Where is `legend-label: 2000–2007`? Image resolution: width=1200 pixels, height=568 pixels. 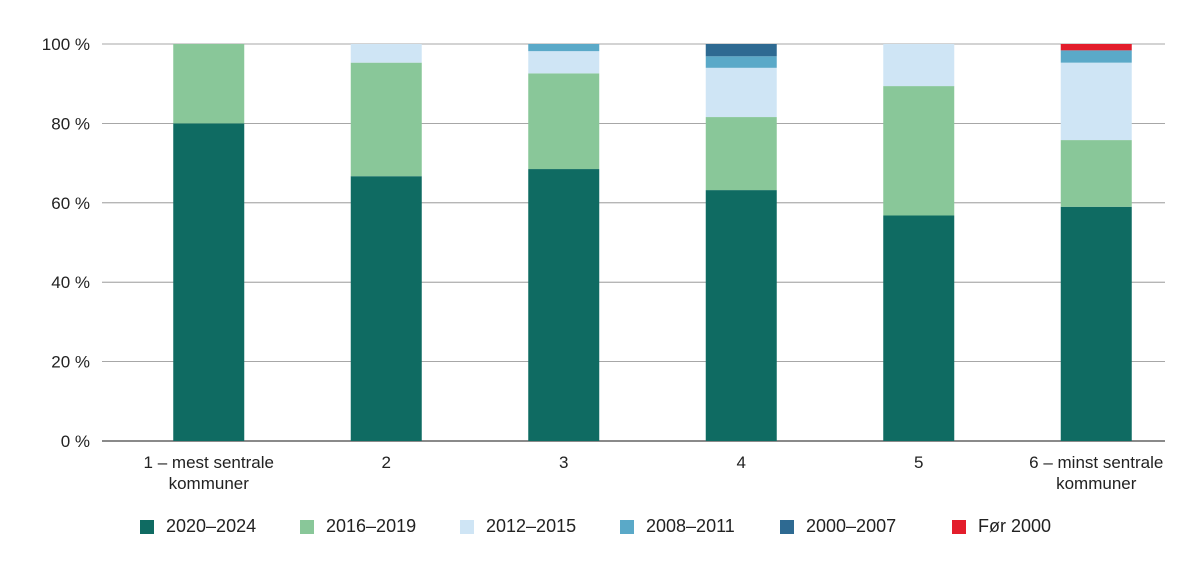 legend-label: 2000–2007 is located at coordinates (851, 526).